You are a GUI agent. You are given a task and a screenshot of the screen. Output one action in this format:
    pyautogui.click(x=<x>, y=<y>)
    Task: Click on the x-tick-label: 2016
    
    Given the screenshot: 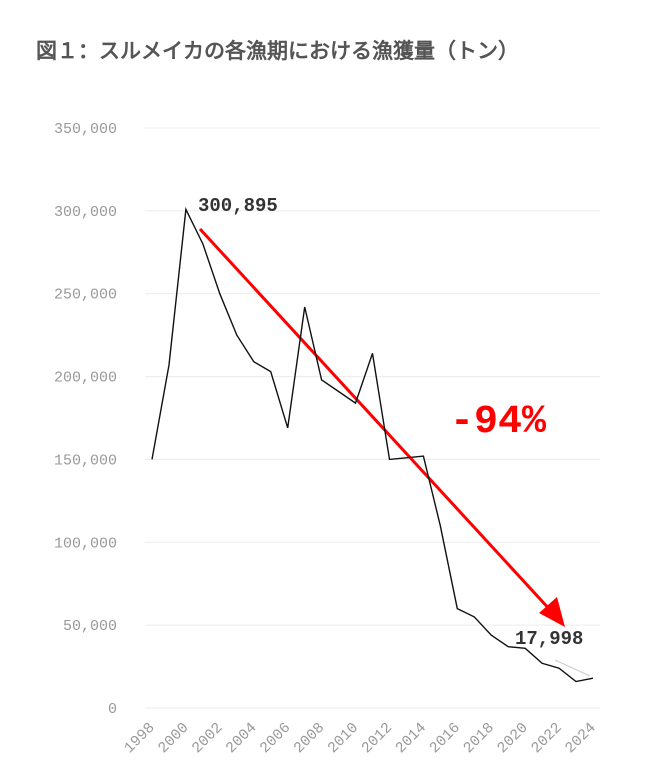 What is the action you would take?
    pyautogui.click(x=444, y=738)
    